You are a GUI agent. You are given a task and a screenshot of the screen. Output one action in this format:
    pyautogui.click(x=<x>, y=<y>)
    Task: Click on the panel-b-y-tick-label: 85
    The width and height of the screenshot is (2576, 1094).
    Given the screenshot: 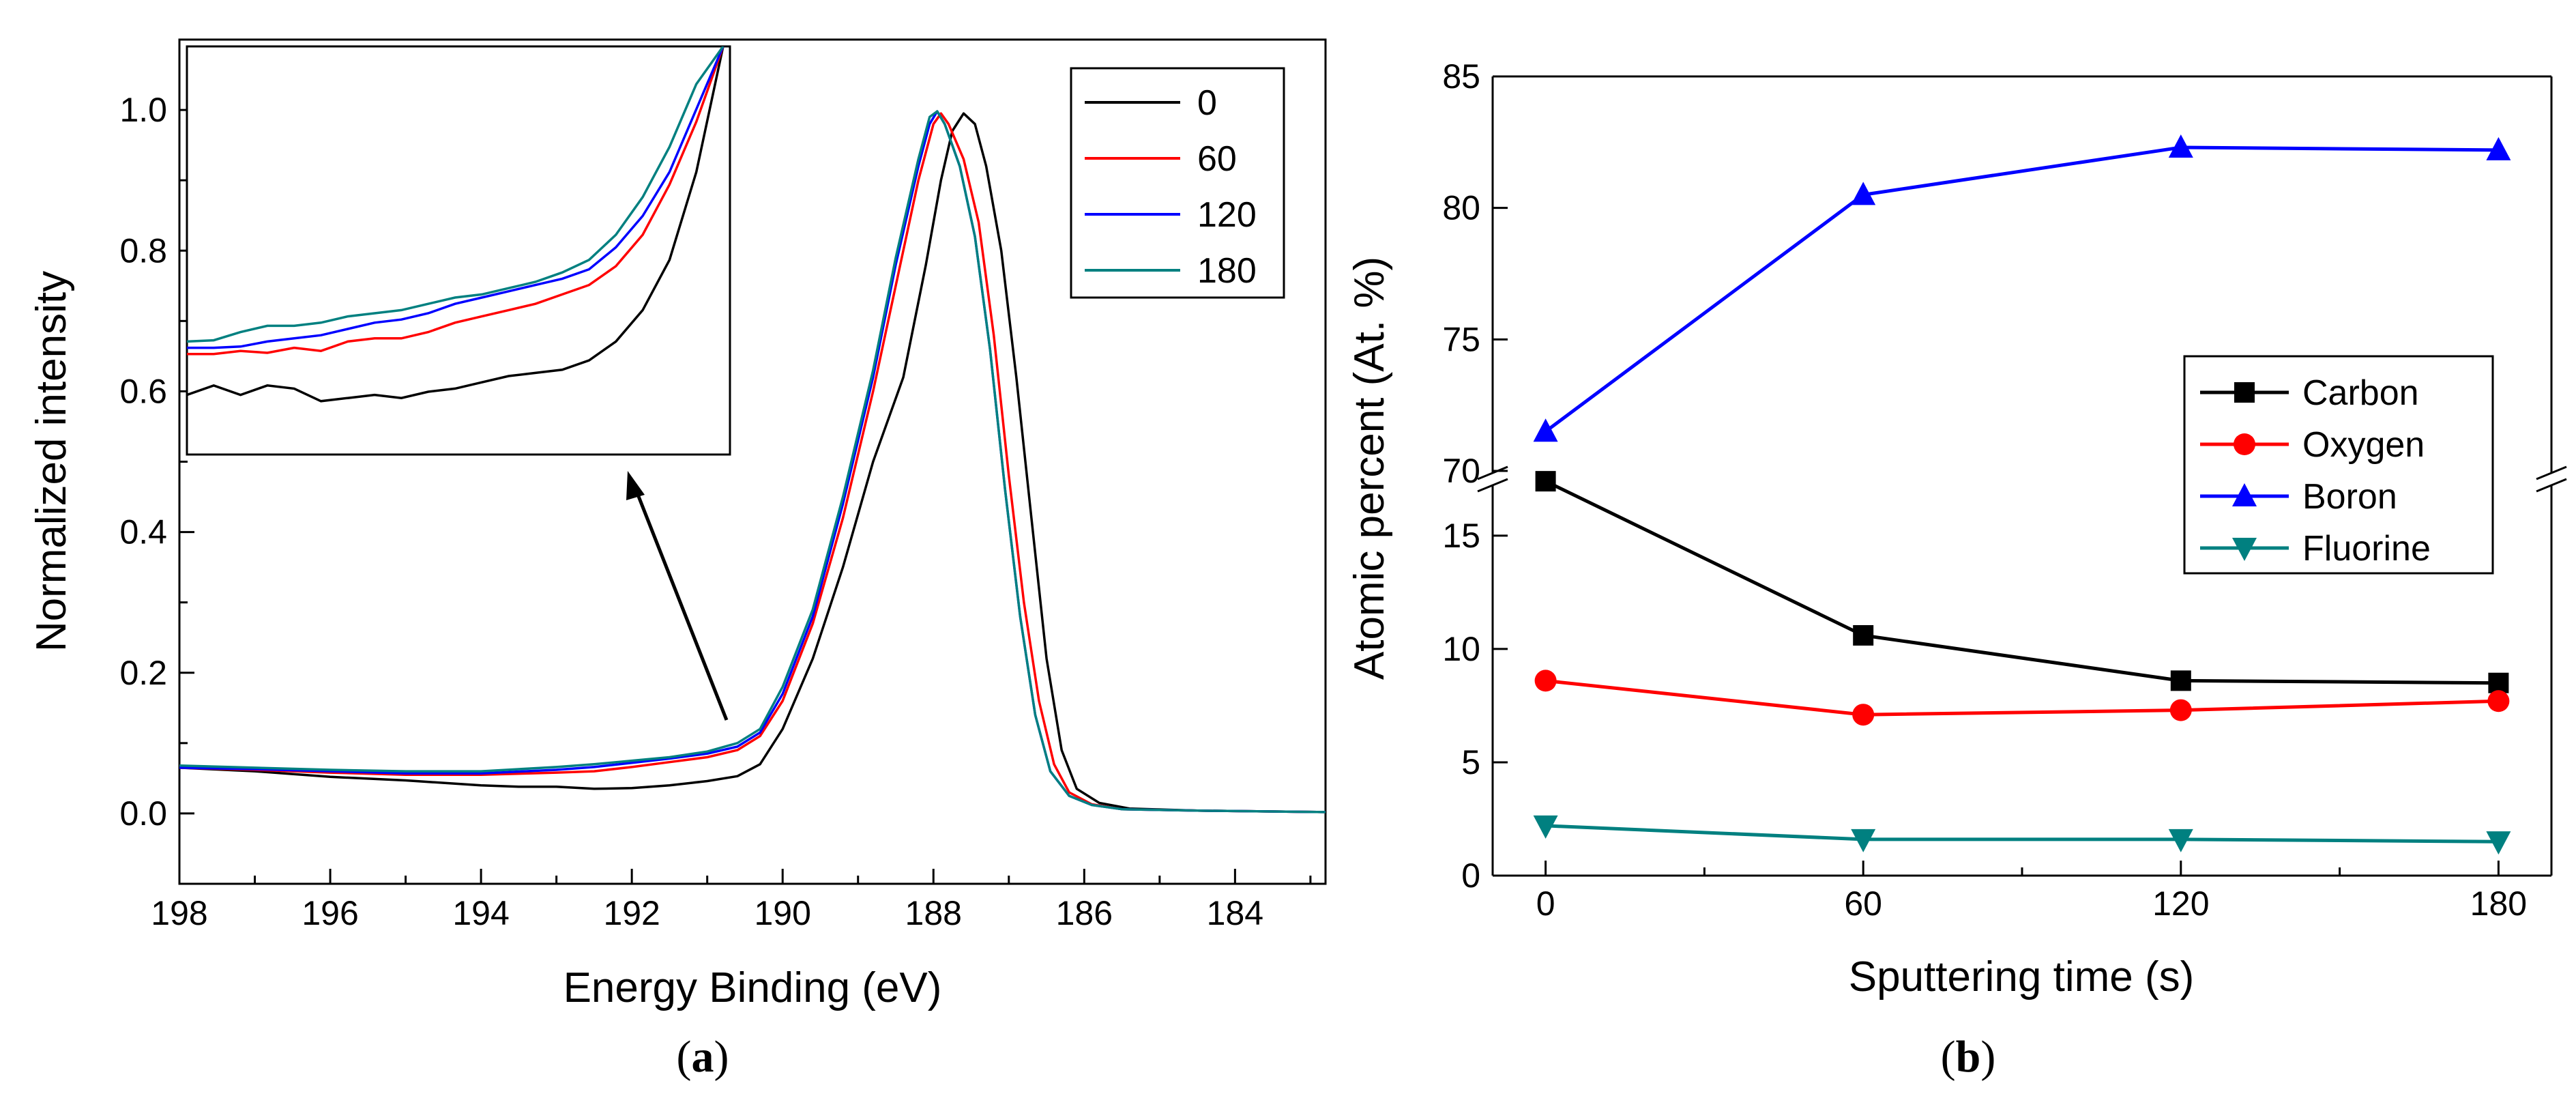 What is the action you would take?
    pyautogui.click(x=1461, y=76)
    